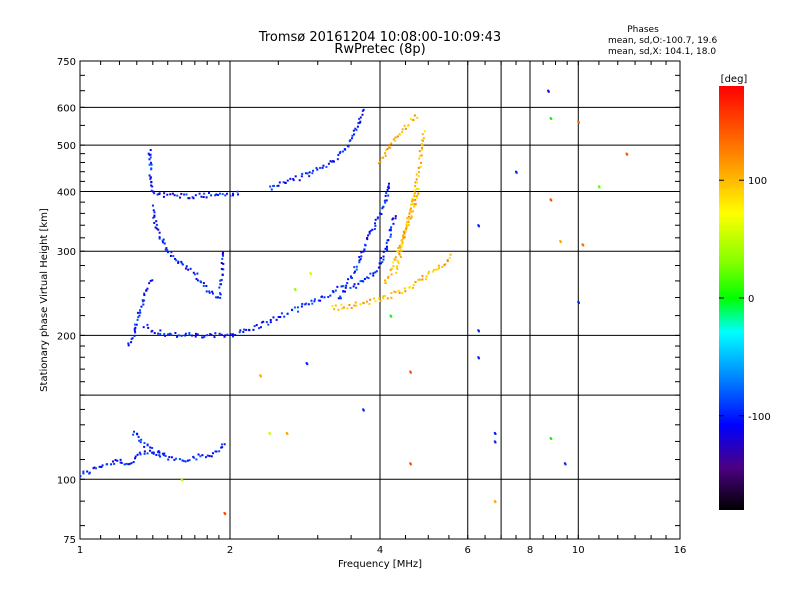 This screenshot has width=800, height=600. Describe the element at coordinates (66, 336) in the screenshot. I see `y-tick-label: 200` at that location.